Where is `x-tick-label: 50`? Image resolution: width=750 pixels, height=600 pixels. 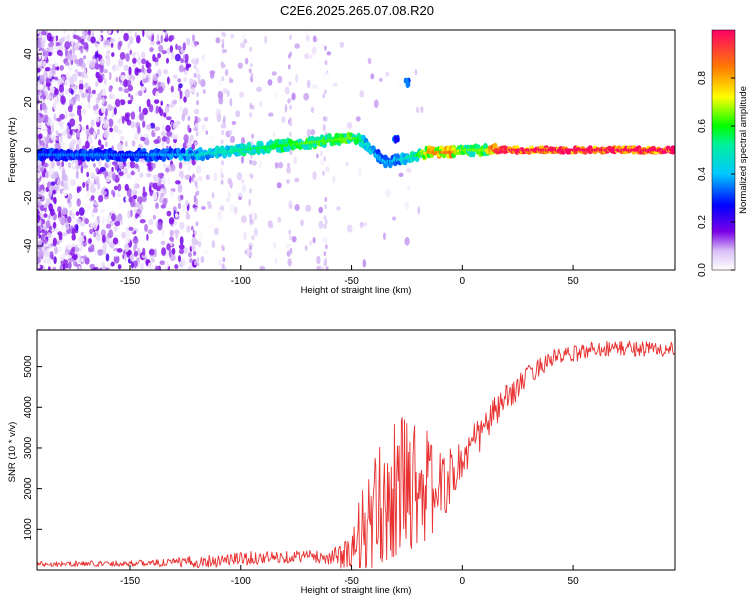
x-tick-label: 50 is located at coordinates (574, 581).